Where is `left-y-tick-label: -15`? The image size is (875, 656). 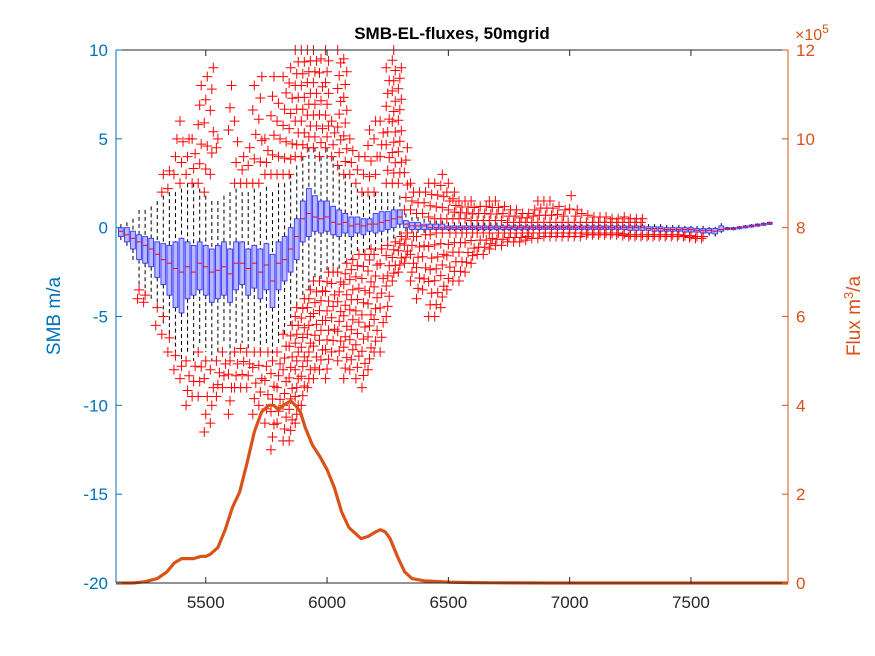
left-y-tick-label: -15 is located at coordinates (95, 494).